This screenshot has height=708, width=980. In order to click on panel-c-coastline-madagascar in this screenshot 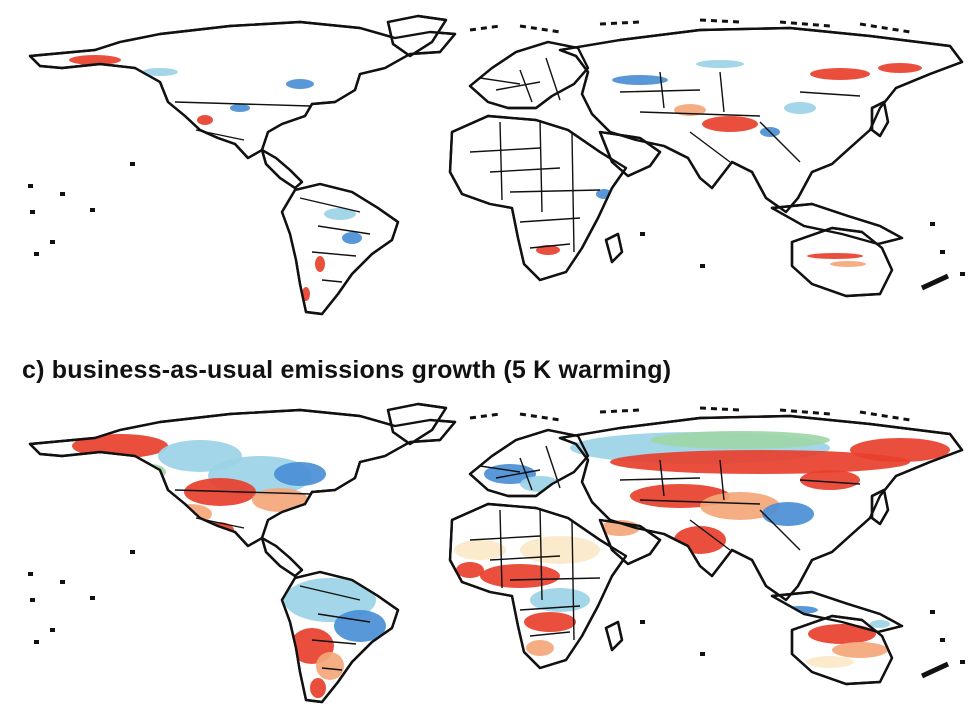, I will do `click(614, 636)`.